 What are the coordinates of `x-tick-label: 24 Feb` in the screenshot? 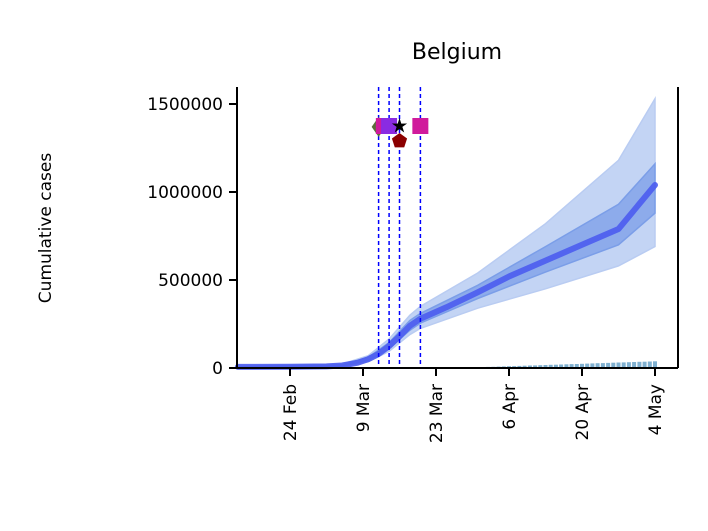 It's located at (291, 412).